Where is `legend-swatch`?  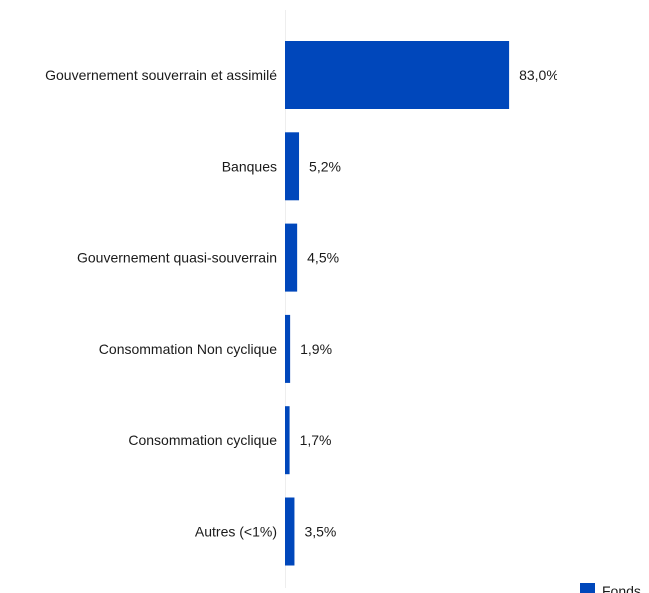 legend-swatch is located at coordinates (587, 588).